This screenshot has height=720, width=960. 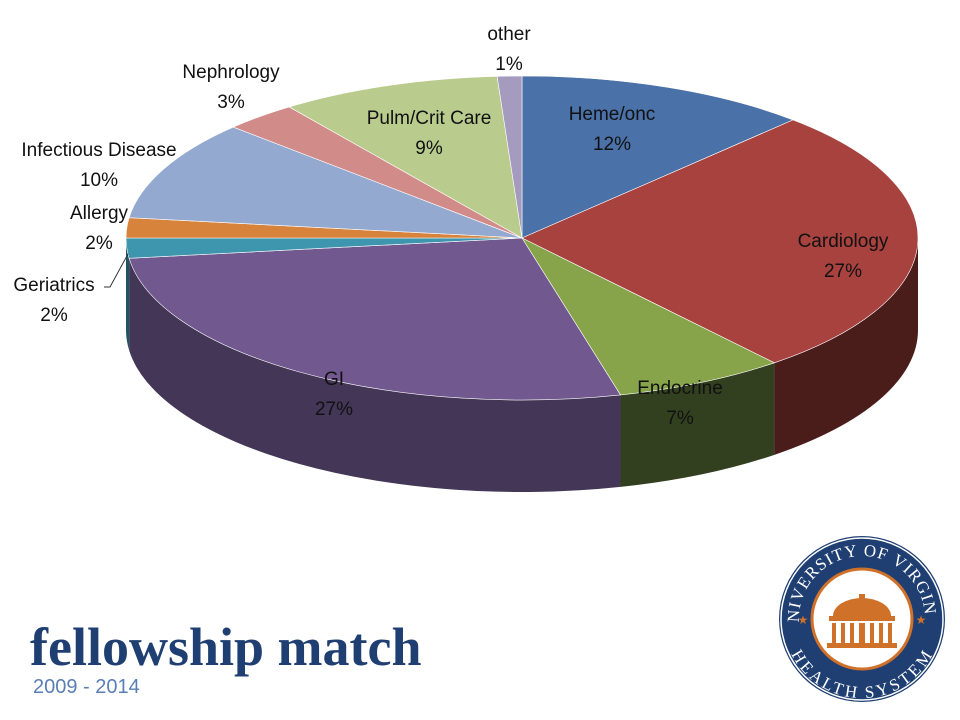 I want to click on label-value-gi: 27%, so click(x=334, y=409).